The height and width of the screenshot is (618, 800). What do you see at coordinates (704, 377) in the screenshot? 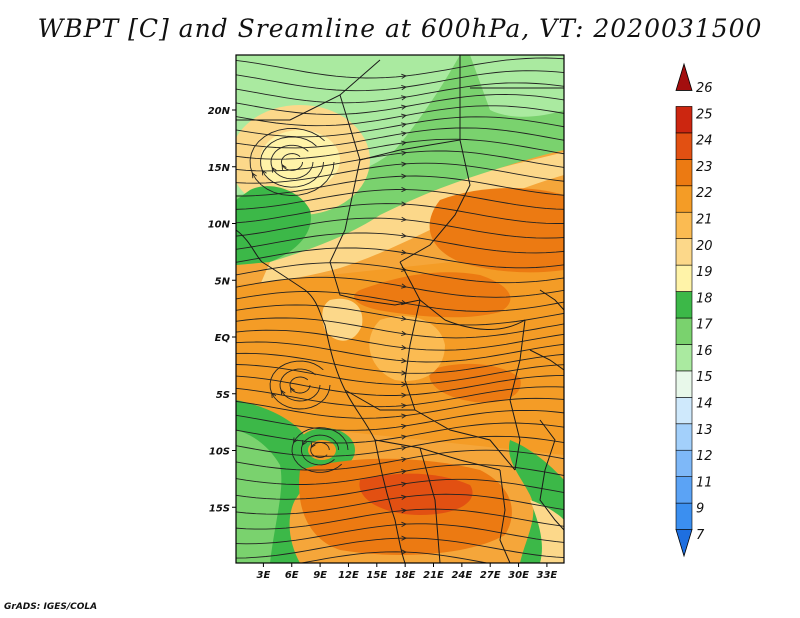
I see `colorbar-label: 15` at bounding box center [704, 377].